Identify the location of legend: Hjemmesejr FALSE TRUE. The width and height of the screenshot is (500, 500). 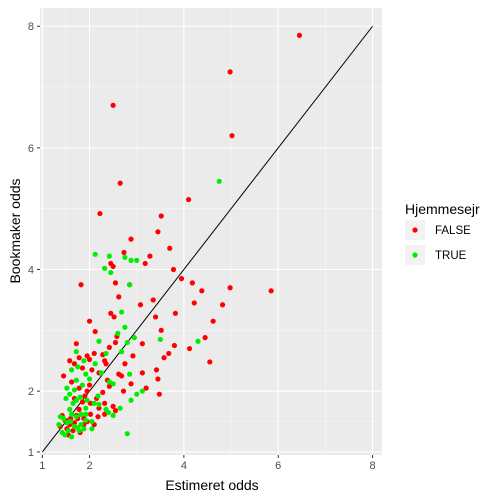
(442, 233).